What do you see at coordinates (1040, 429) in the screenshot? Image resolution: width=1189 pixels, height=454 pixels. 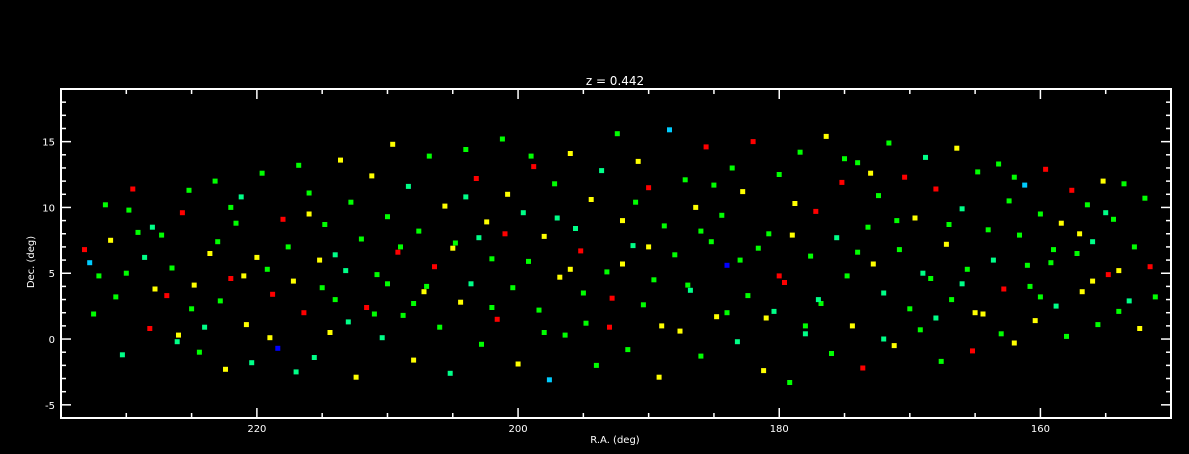 I see `x-tick-label: 160` at bounding box center [1040, 429].